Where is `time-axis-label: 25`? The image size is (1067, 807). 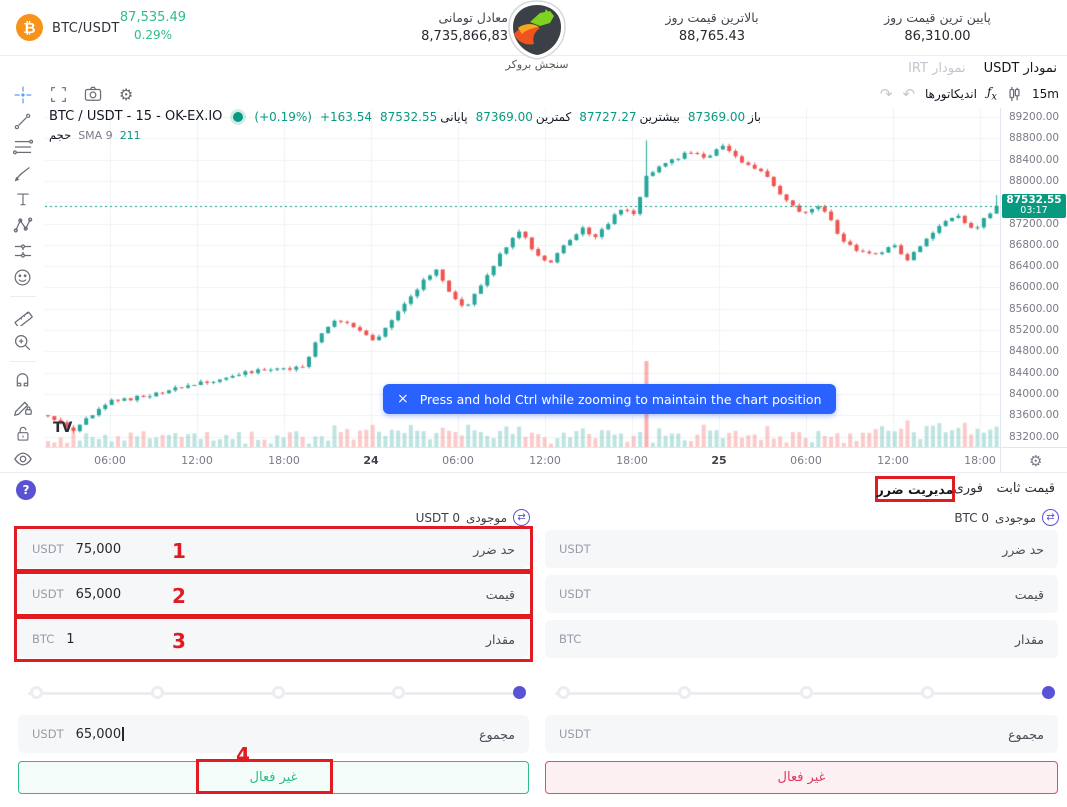 time-axis-label: 25 is located at coordinates (719, 460).